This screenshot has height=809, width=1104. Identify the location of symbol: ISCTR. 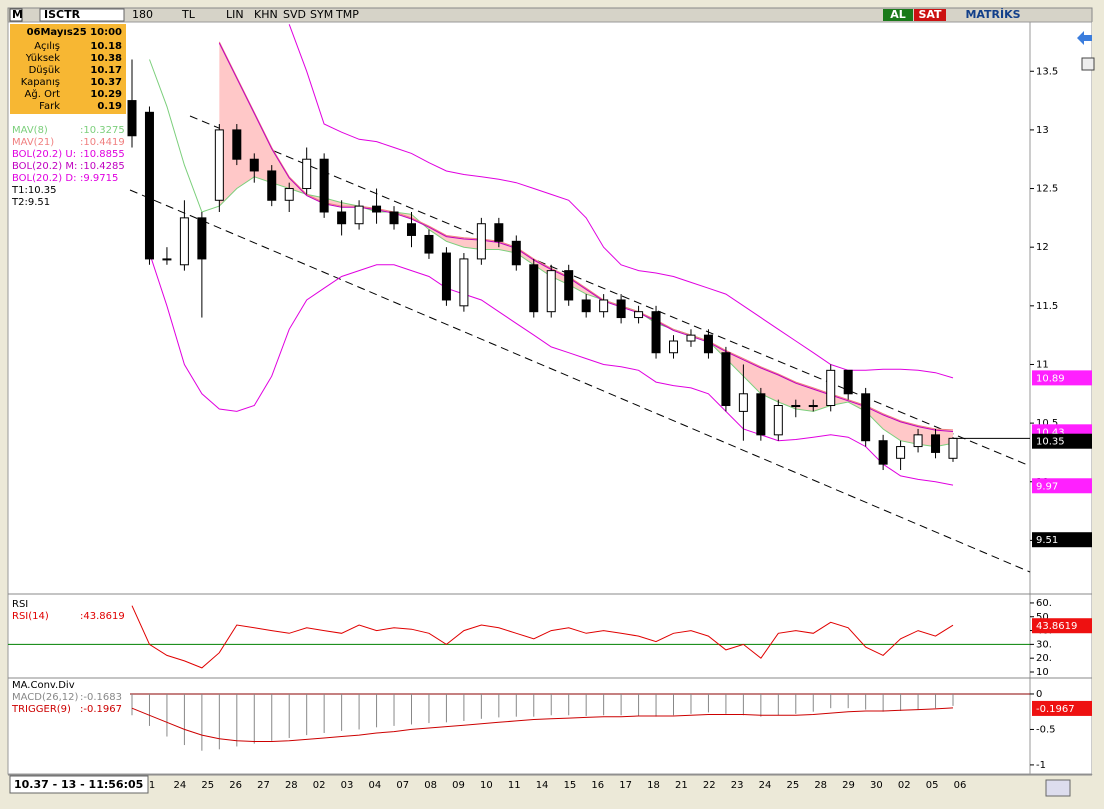
(62, 14).